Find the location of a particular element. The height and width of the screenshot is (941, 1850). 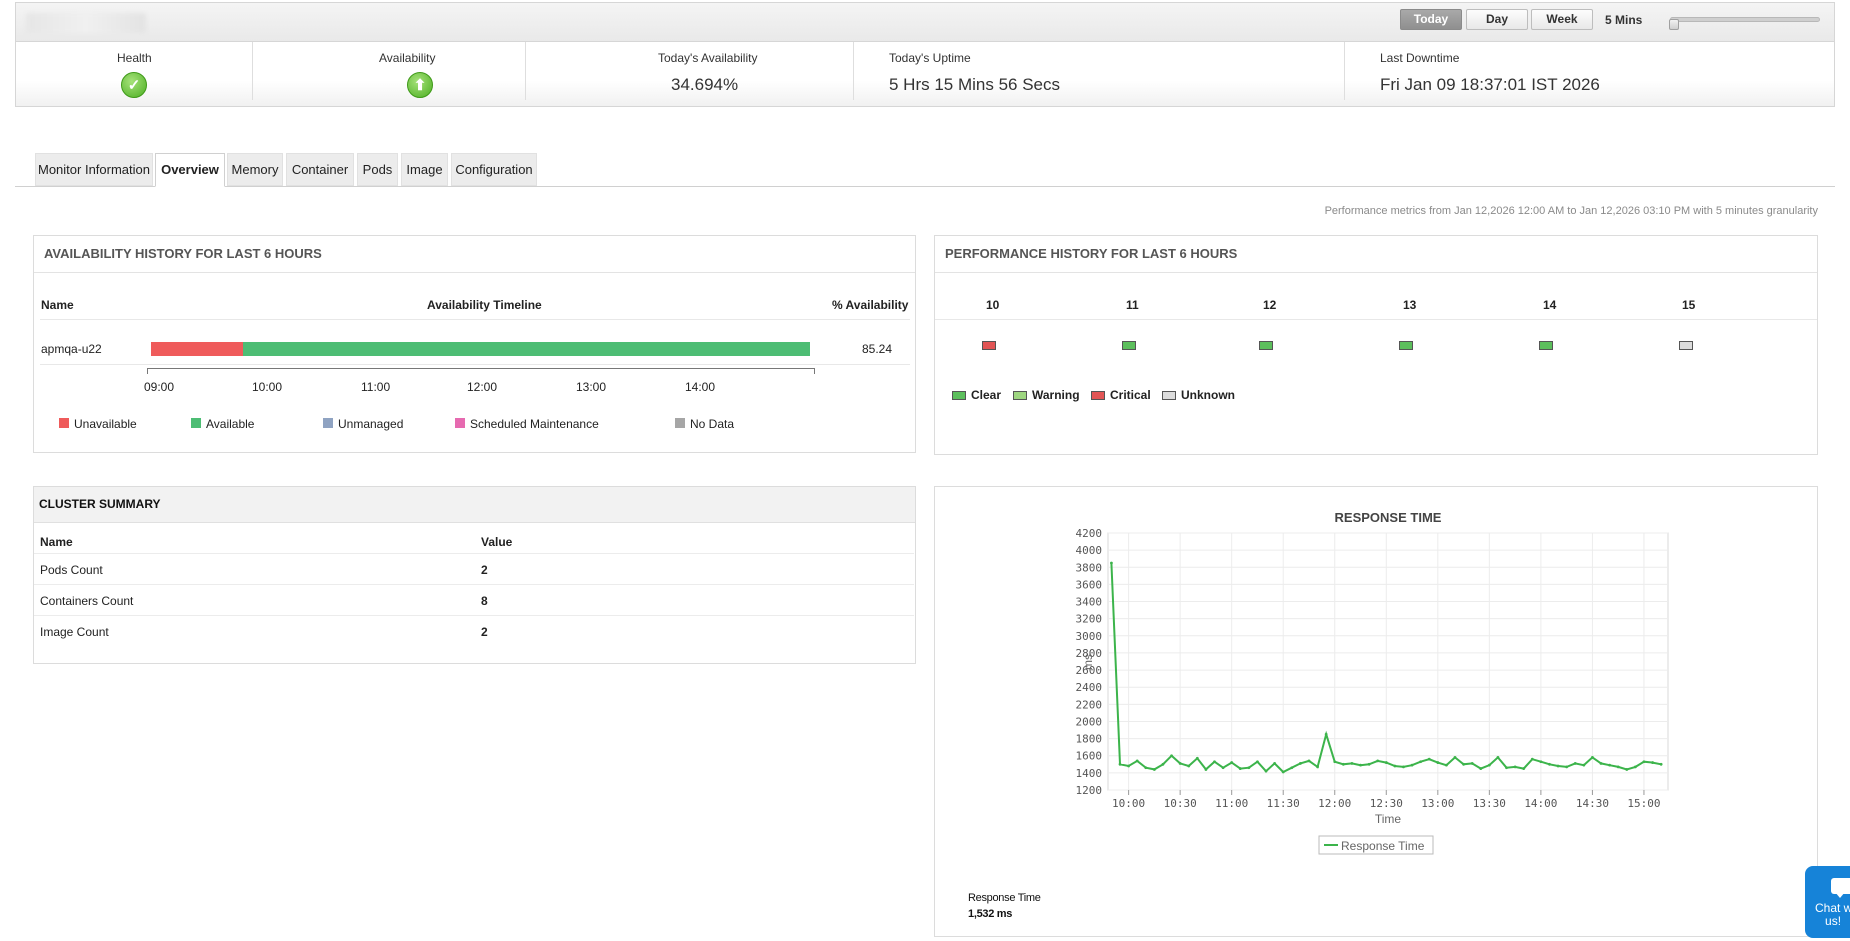

chart-legend-label: Response Time is located at coordinates (1383, 846).